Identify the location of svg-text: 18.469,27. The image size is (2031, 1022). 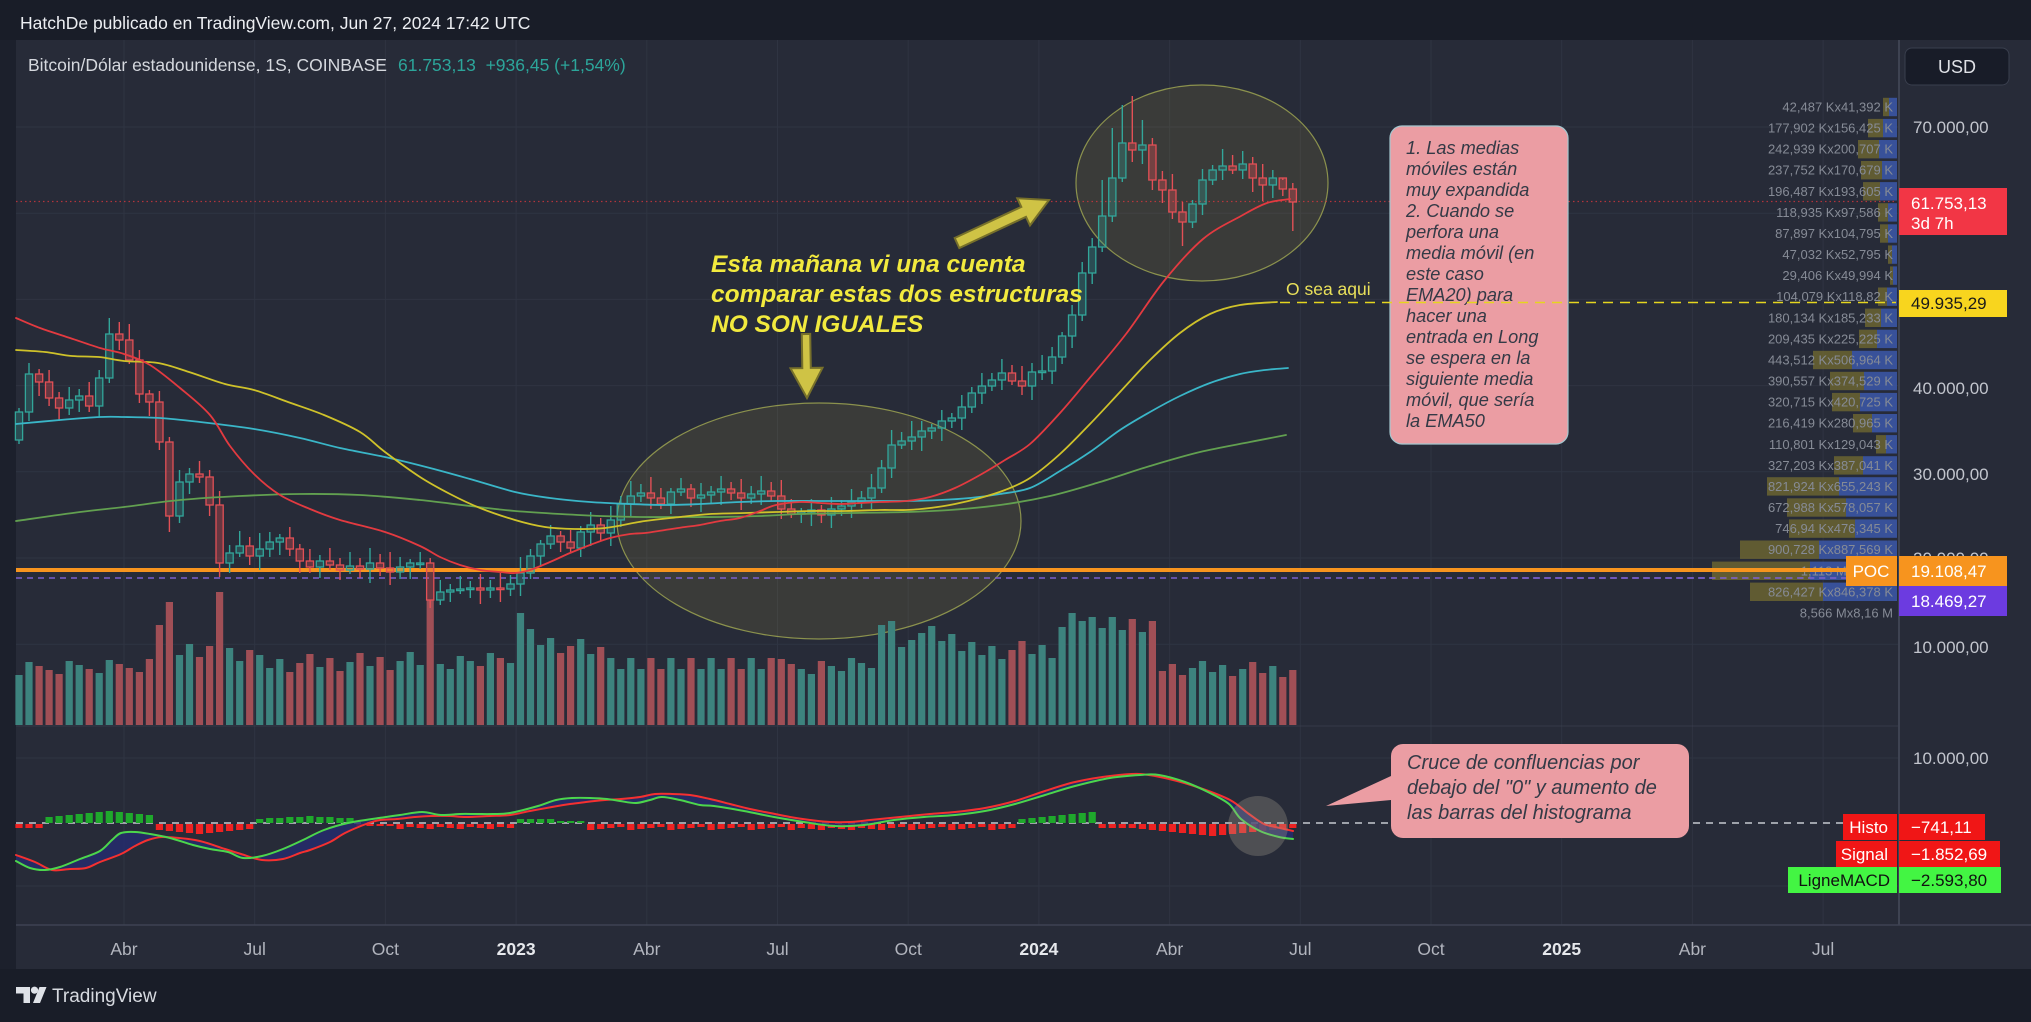
(1949, 601).